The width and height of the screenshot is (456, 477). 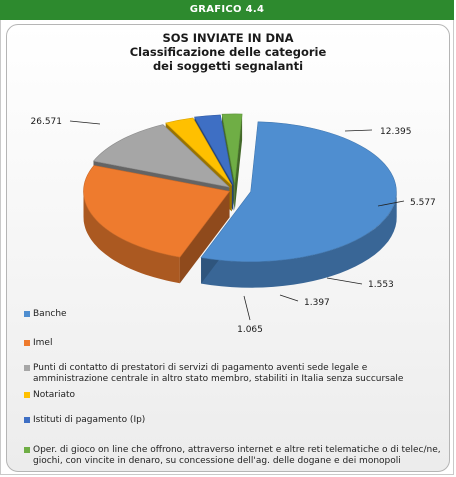 What do you see at coordinates (227, 10) in the screenshot?
I see `figure-tag: GRAFICO 4.4` at bounding box center [227, 10].